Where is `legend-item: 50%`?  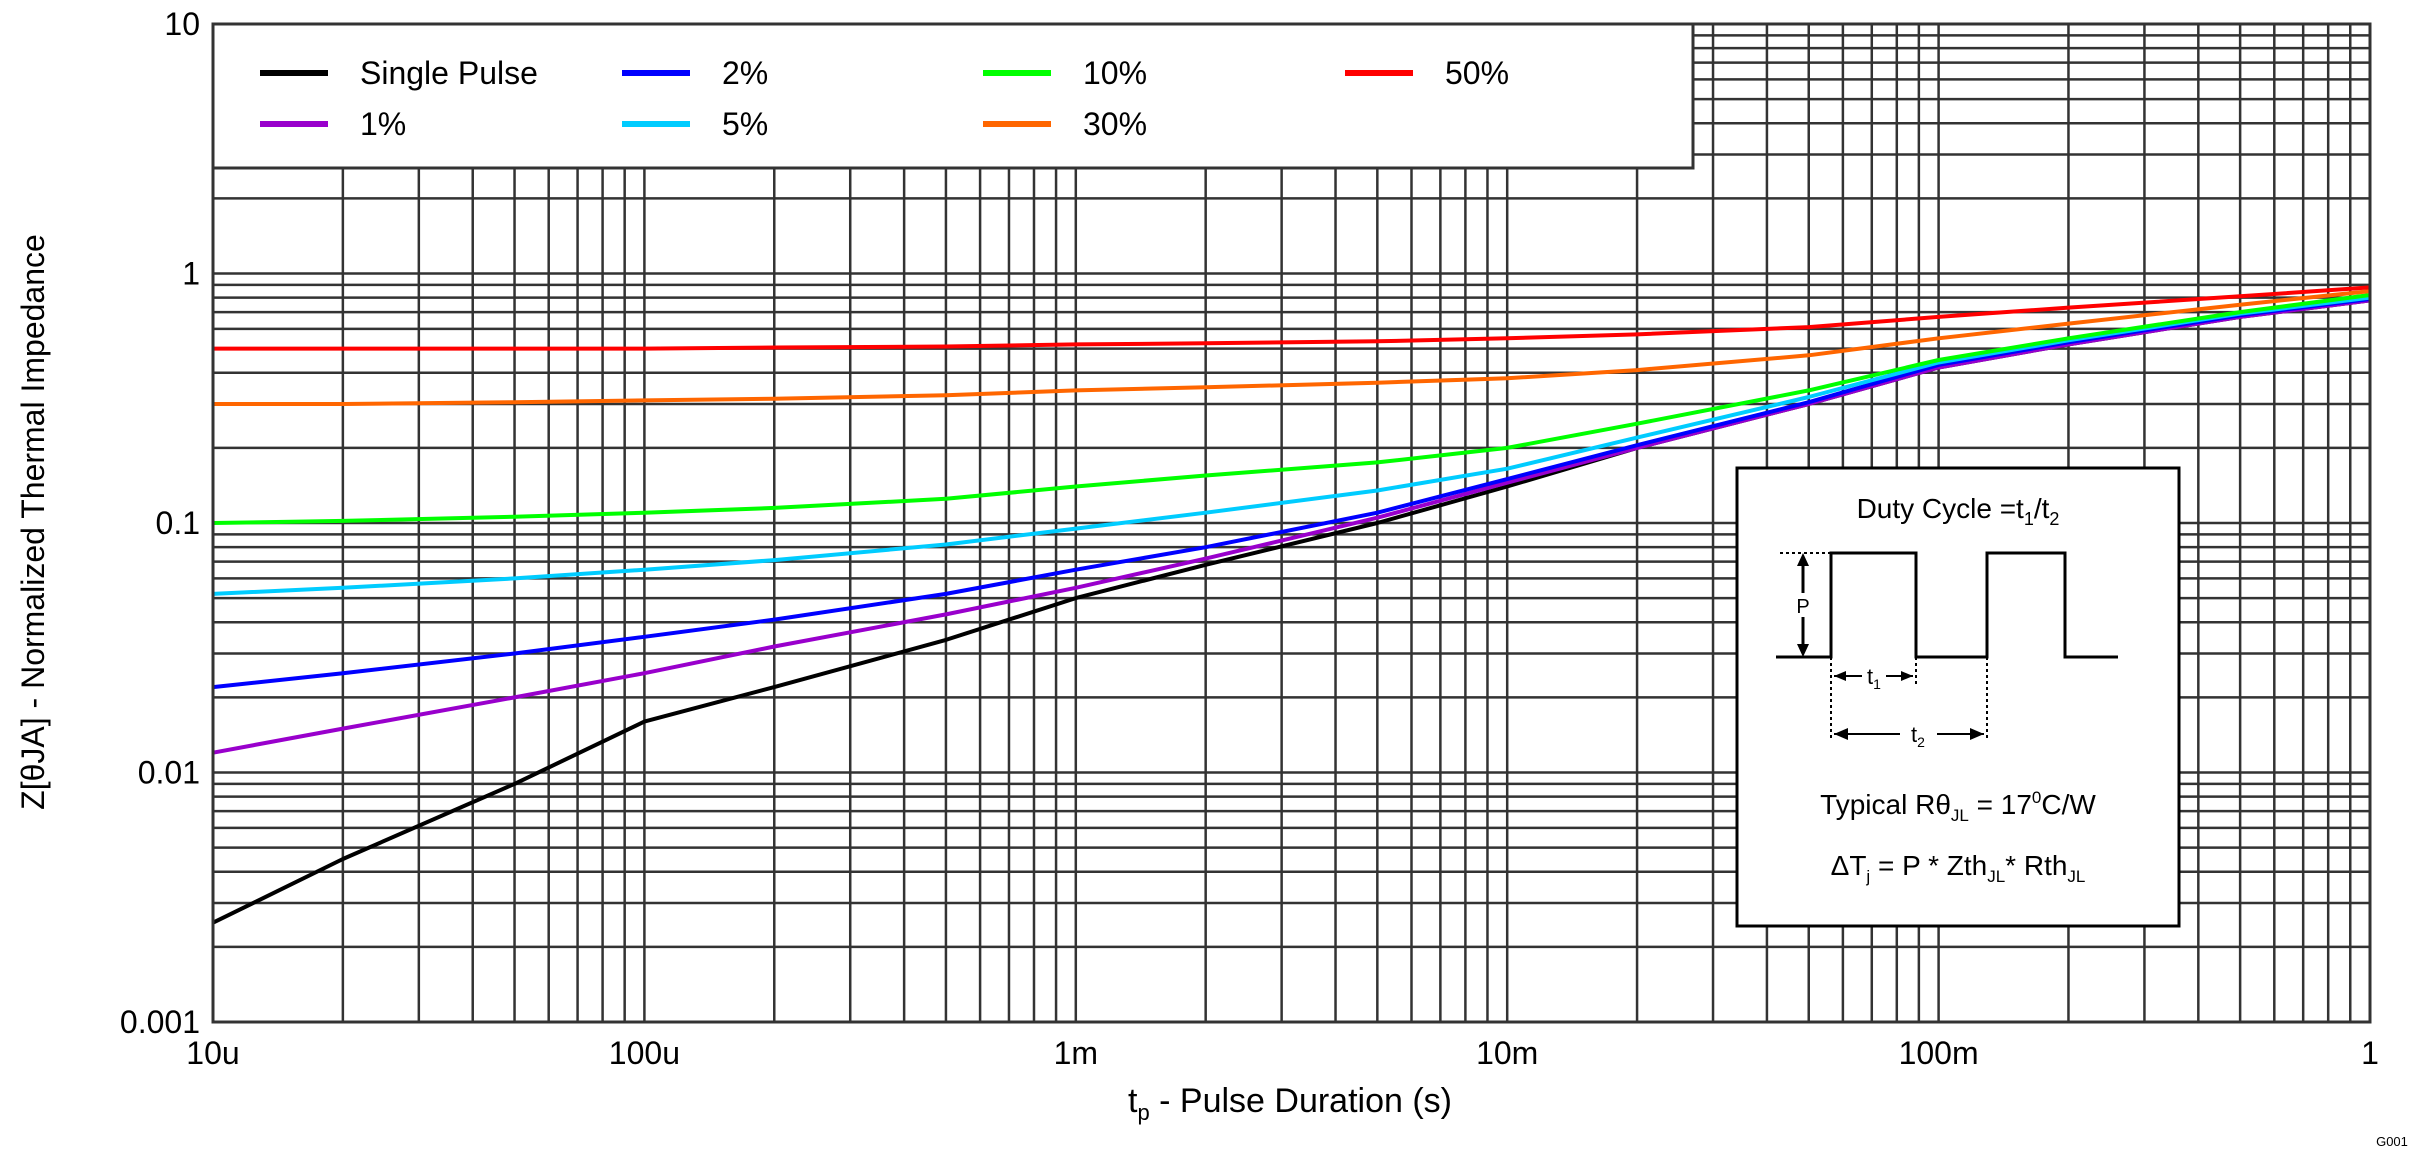 legend-item: 50% is located at coordinates (1427, 73).